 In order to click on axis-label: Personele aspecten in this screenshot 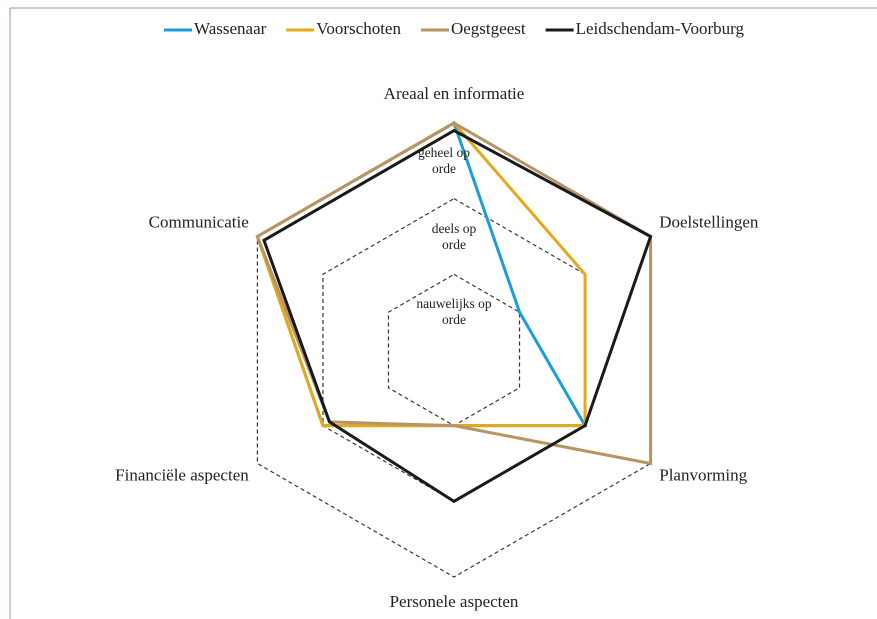, I will do `click(454, 601)`.